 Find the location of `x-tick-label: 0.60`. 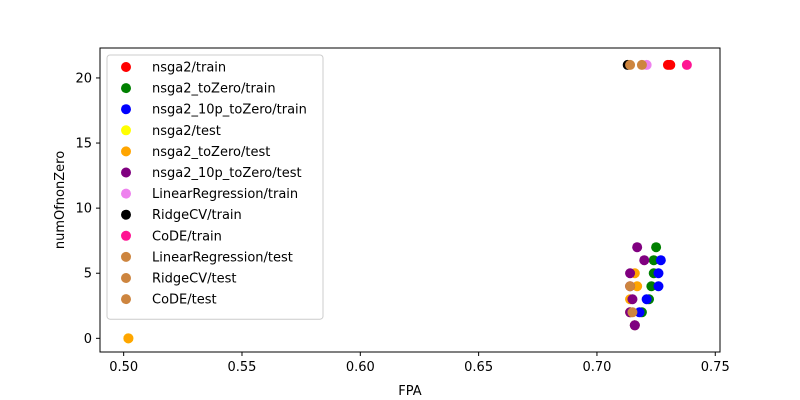

x-tick-label: 0.60 is located at coordinates (360, 367).